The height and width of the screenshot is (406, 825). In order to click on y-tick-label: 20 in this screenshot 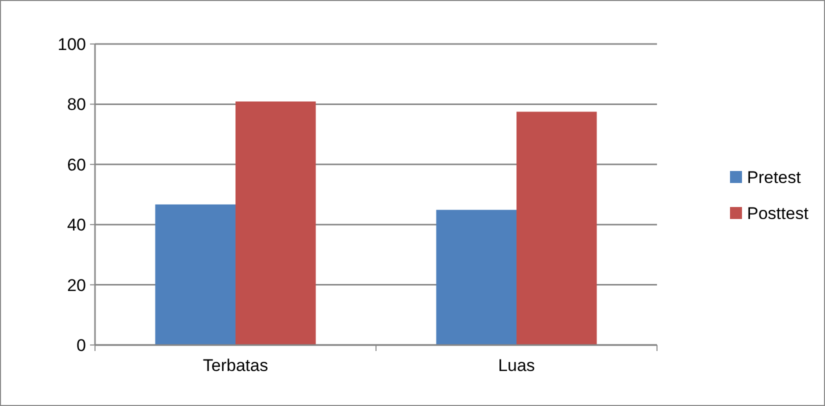, I will do `click(76, 285)`.